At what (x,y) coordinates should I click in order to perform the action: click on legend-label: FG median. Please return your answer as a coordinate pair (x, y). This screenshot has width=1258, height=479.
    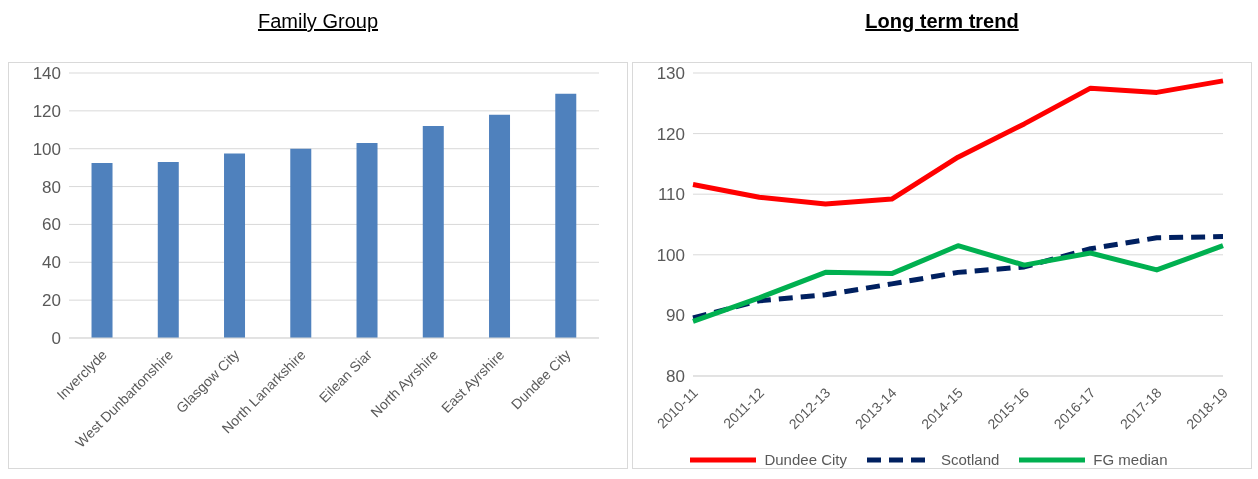
    Looking at the image, I should click on (1130, 459).